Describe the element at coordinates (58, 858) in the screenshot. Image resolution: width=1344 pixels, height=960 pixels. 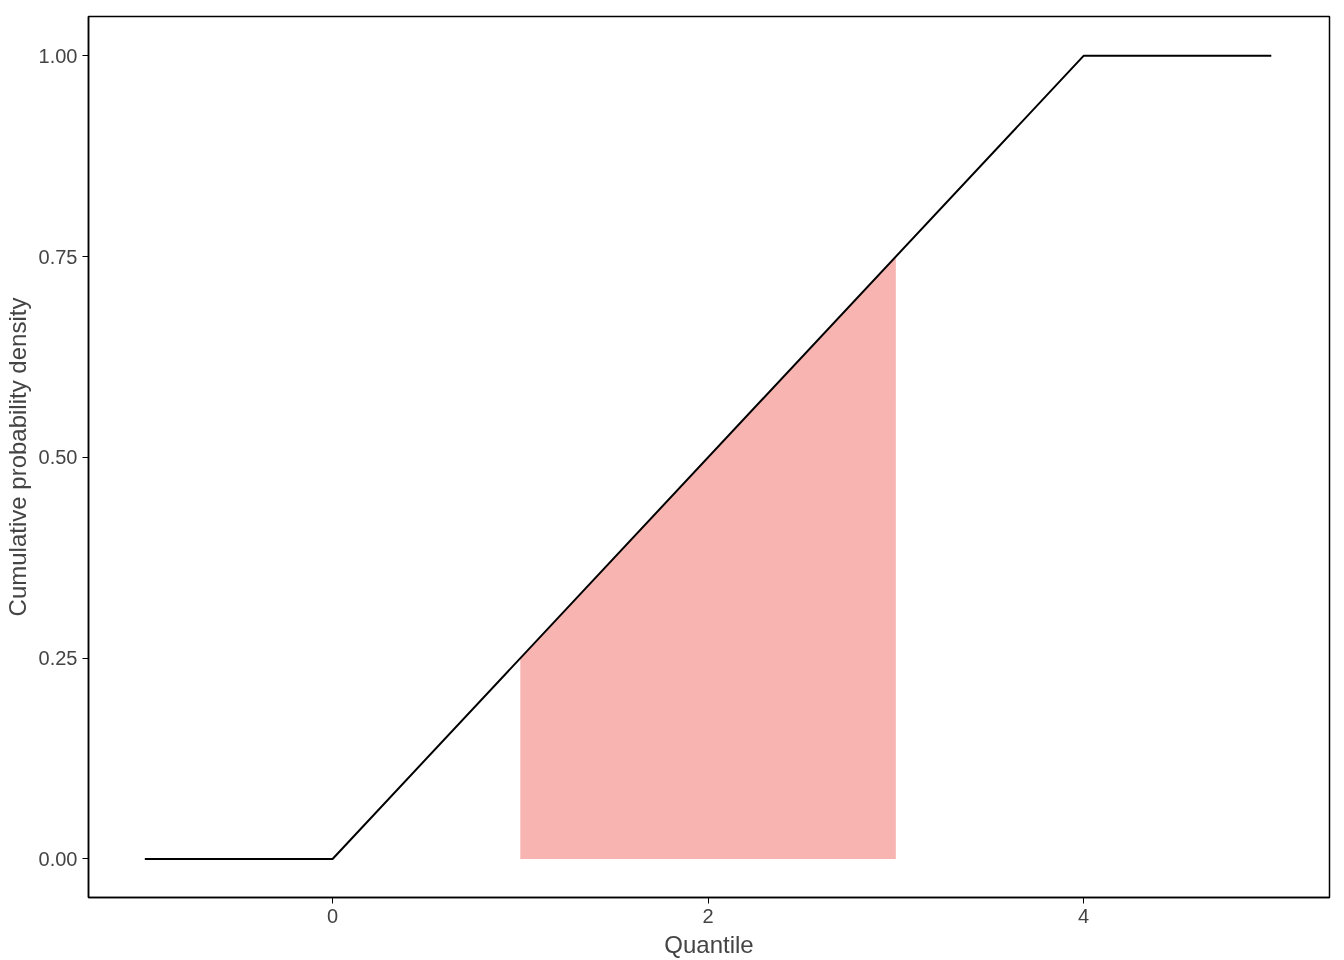
I see `y-tick-label: 0.00` at that location.